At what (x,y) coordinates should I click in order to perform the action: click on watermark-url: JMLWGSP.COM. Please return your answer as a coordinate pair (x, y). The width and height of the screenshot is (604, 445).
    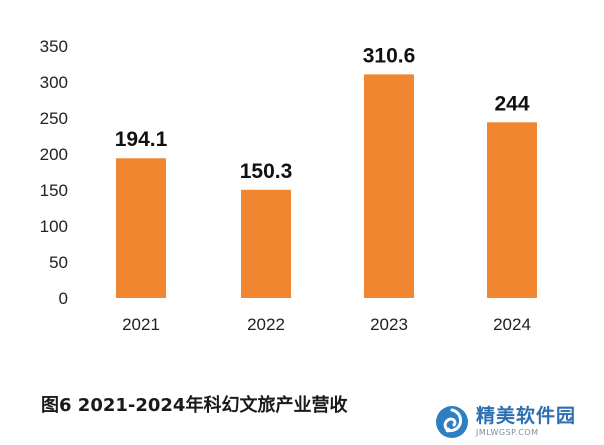
    Looking at the image, I should click on (507, 432).